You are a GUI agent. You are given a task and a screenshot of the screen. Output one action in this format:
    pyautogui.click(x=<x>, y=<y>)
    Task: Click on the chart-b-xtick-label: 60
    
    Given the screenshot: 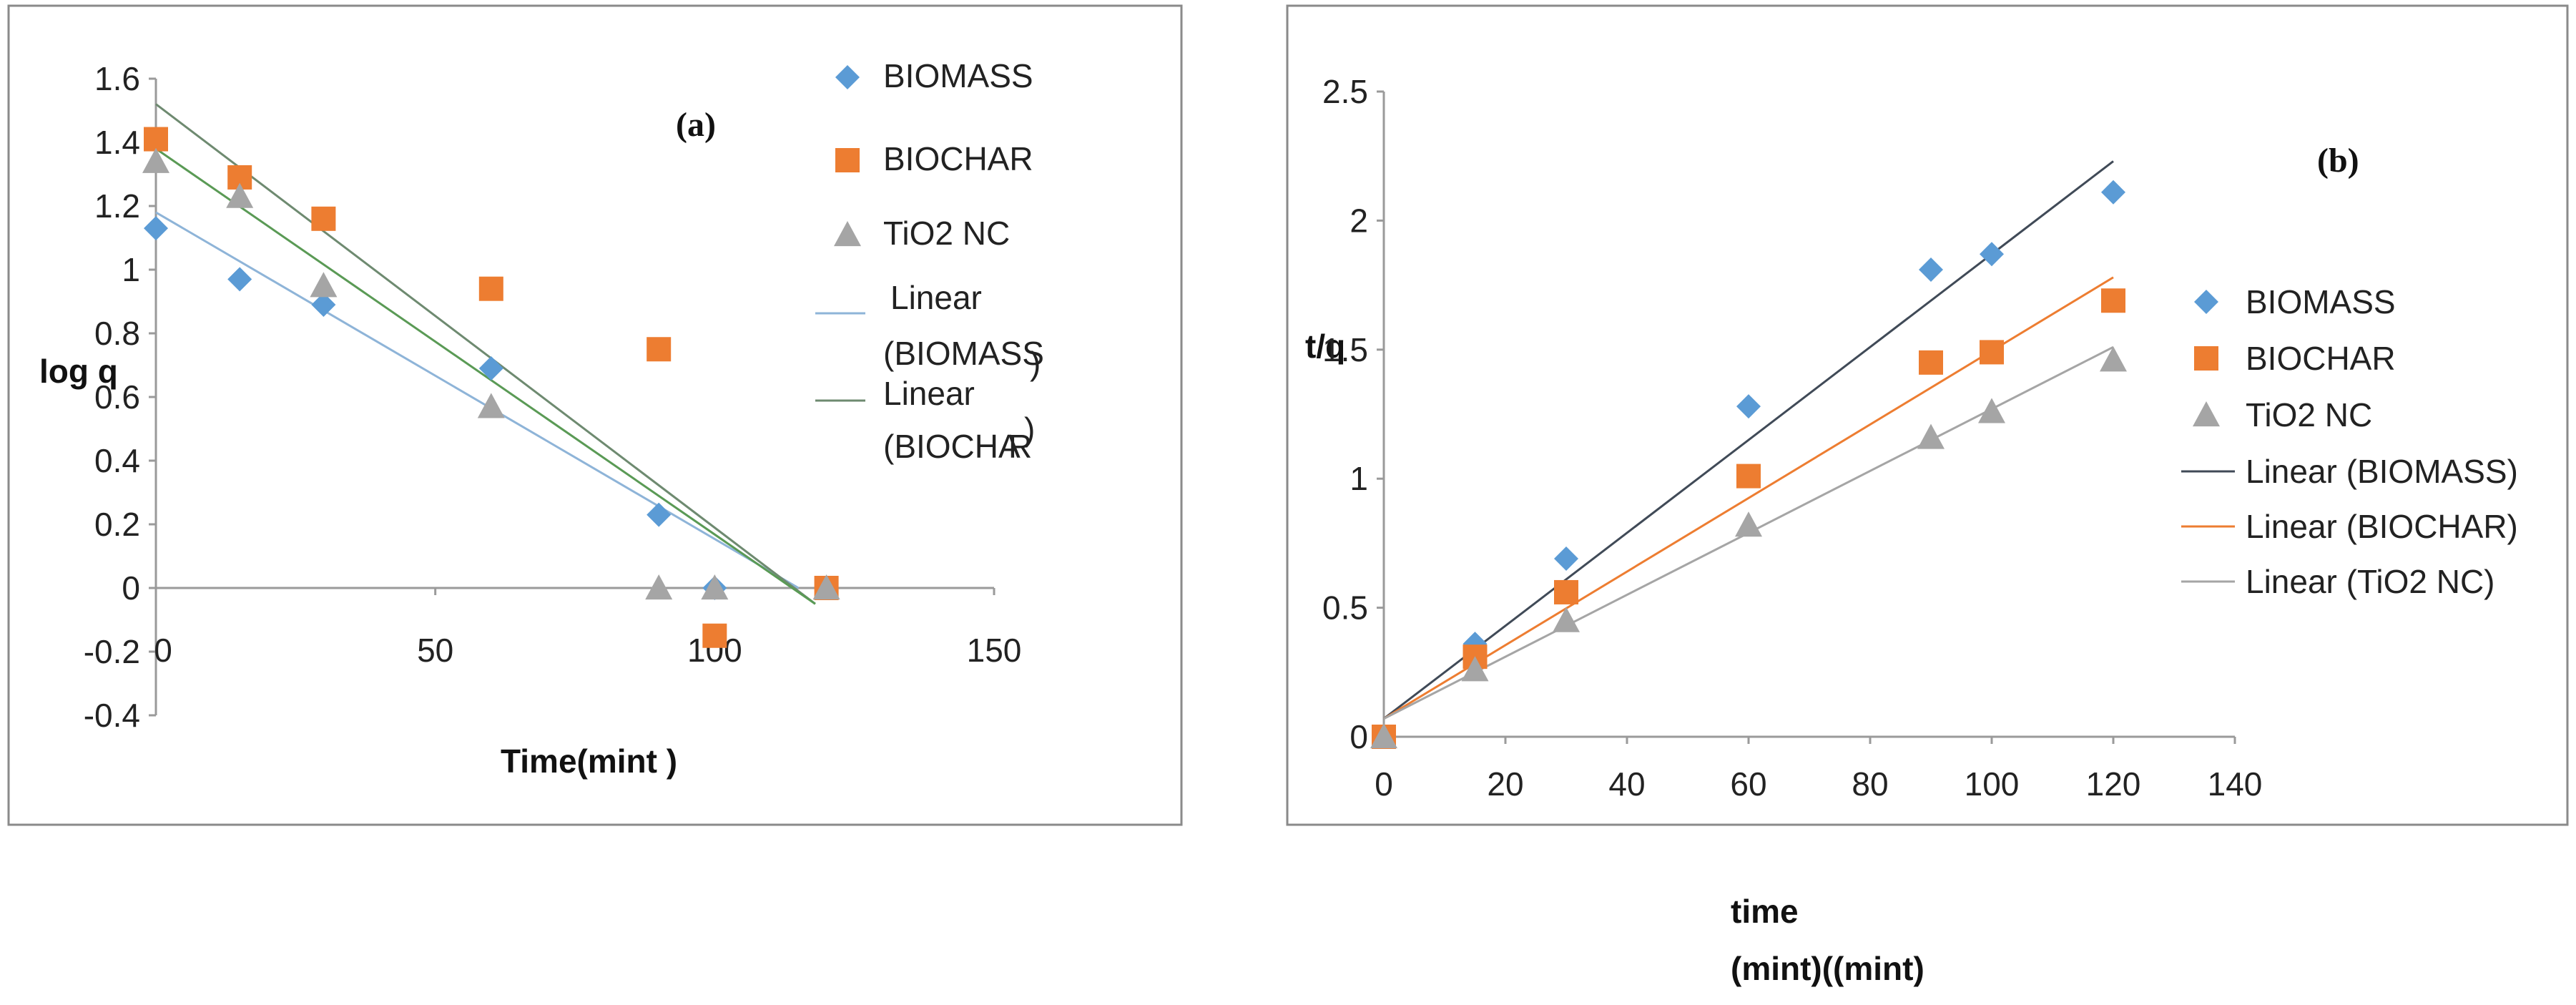 What is the action you would take?
    pyautogui.click(x=1748, y=784)
    